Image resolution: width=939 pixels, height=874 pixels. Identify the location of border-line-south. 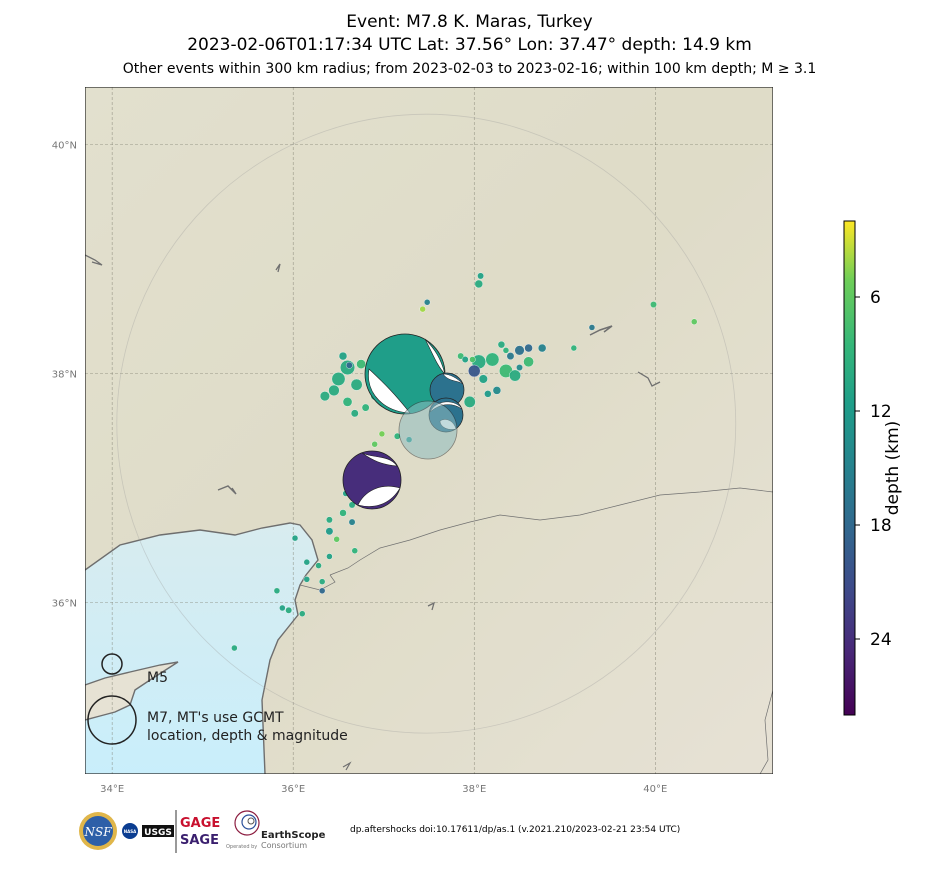
(317, 582).